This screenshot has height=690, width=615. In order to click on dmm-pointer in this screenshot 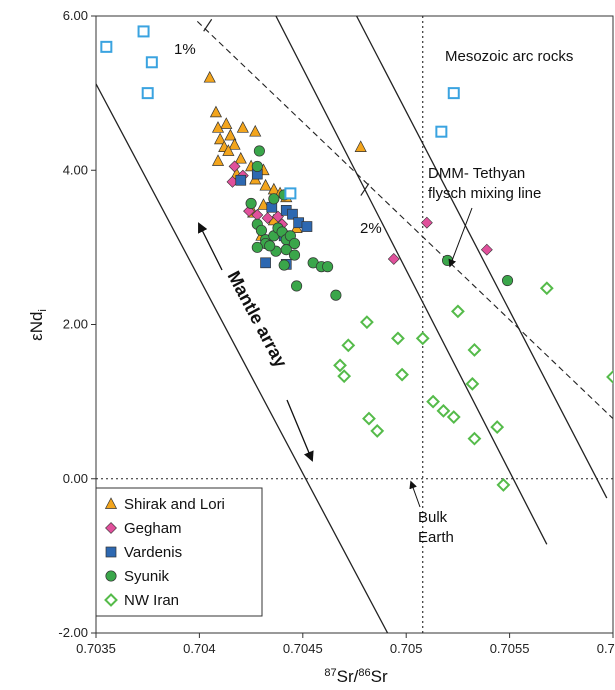, I will do `click(460, 237)`.